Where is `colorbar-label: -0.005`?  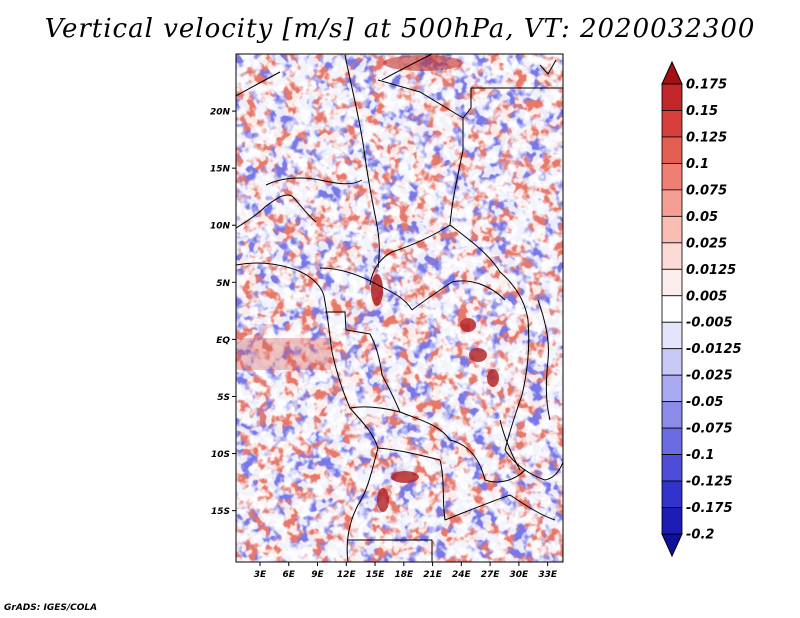 colorbar-label: -0.005 is located at coordinates (709, 323).